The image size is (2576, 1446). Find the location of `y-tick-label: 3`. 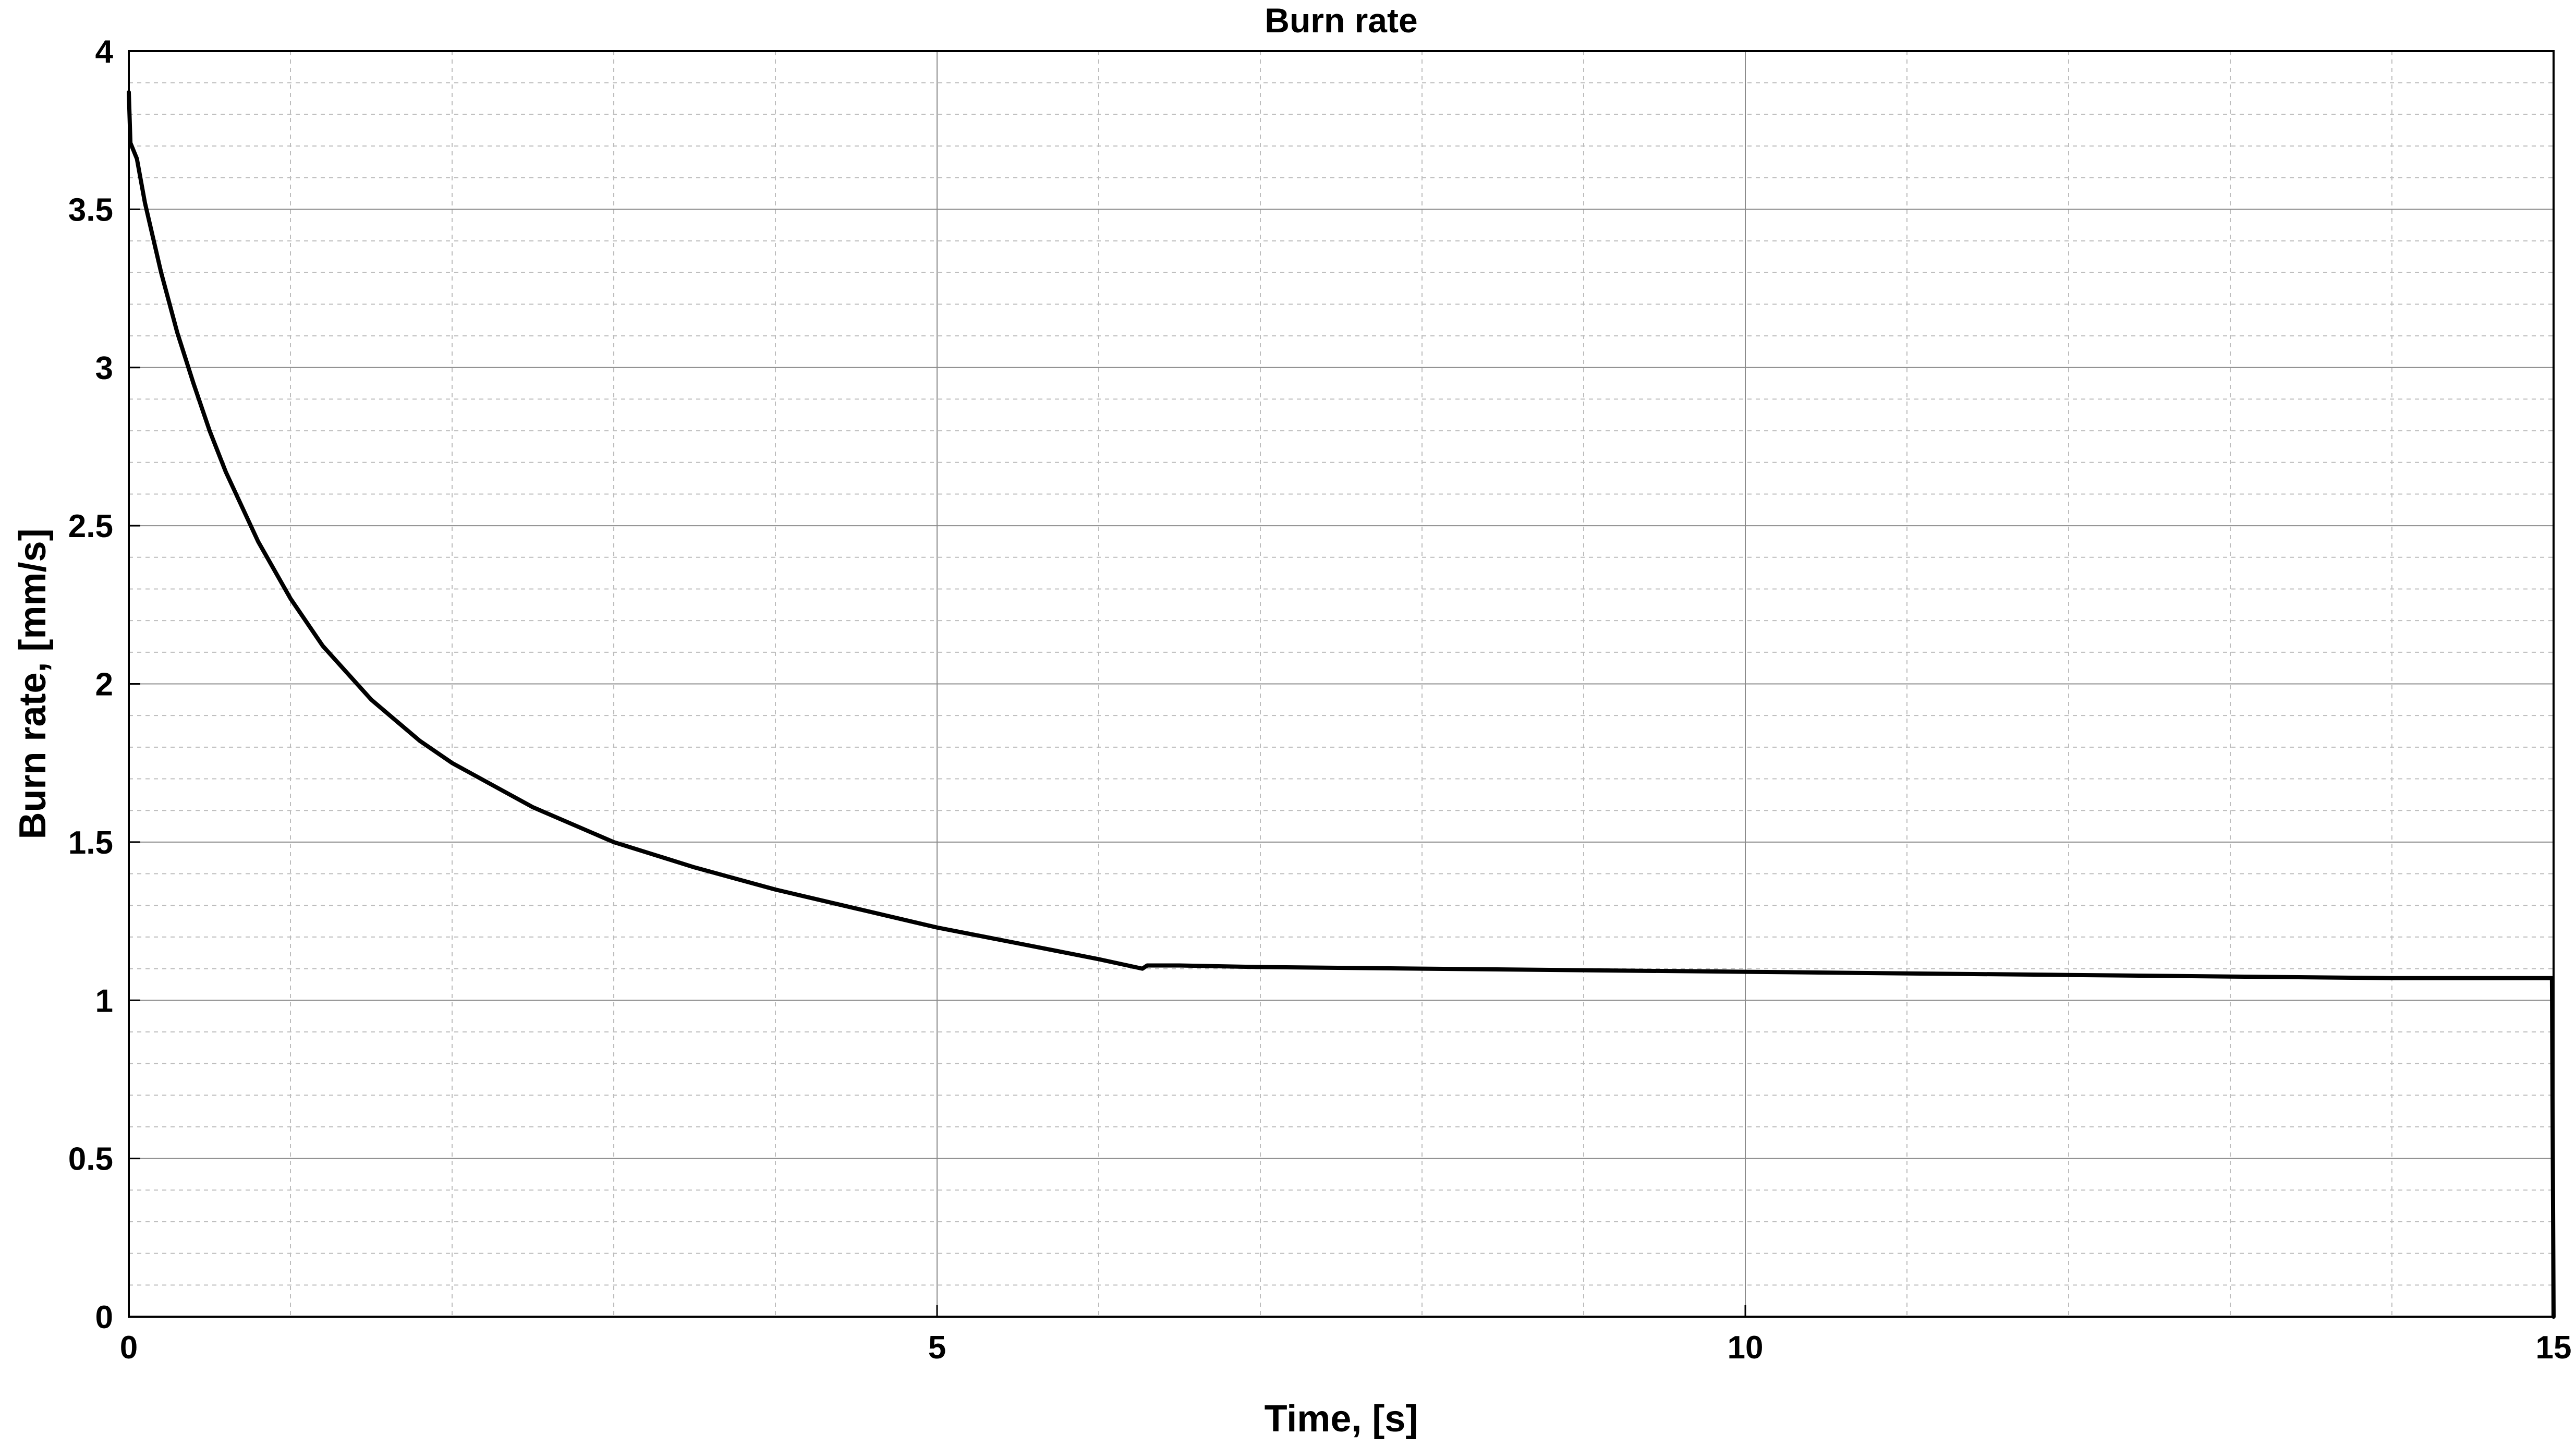

y-tick-label: 3 is located at coordinates (104, 368).